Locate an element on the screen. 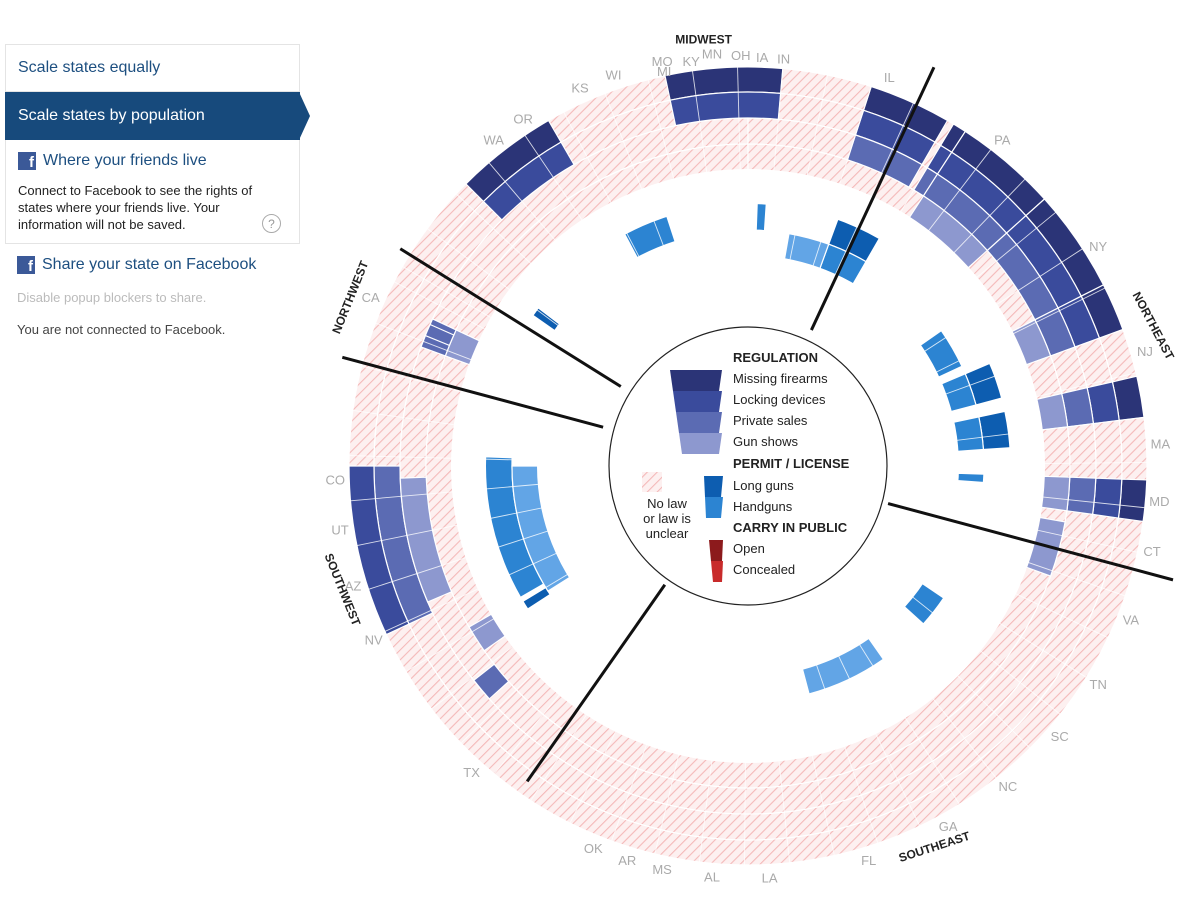 Image resolution: width=1195 pixels, height=904 pixels. state-label-wa: WA is located at coordinates (493, 140).